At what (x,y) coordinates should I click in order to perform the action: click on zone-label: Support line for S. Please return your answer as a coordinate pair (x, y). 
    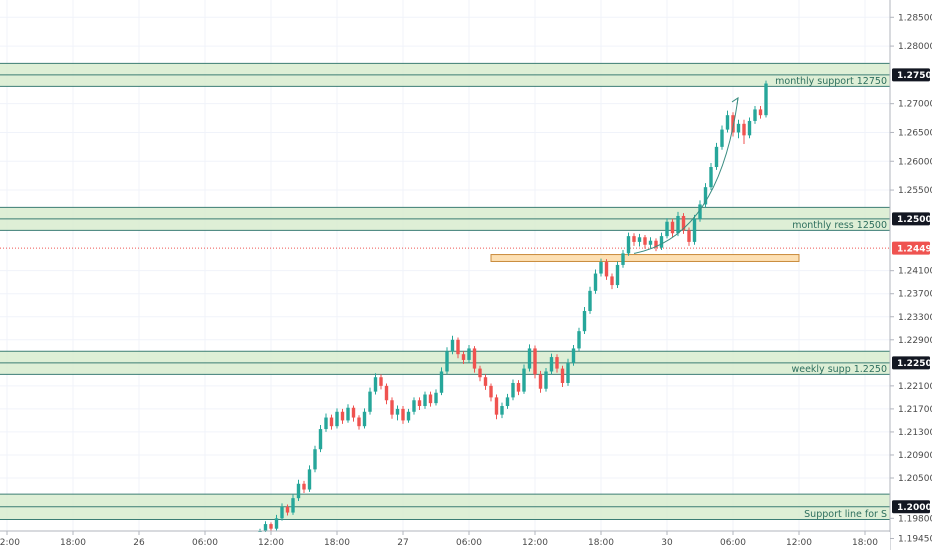
    Looking at the image, I should click on (845, 514).